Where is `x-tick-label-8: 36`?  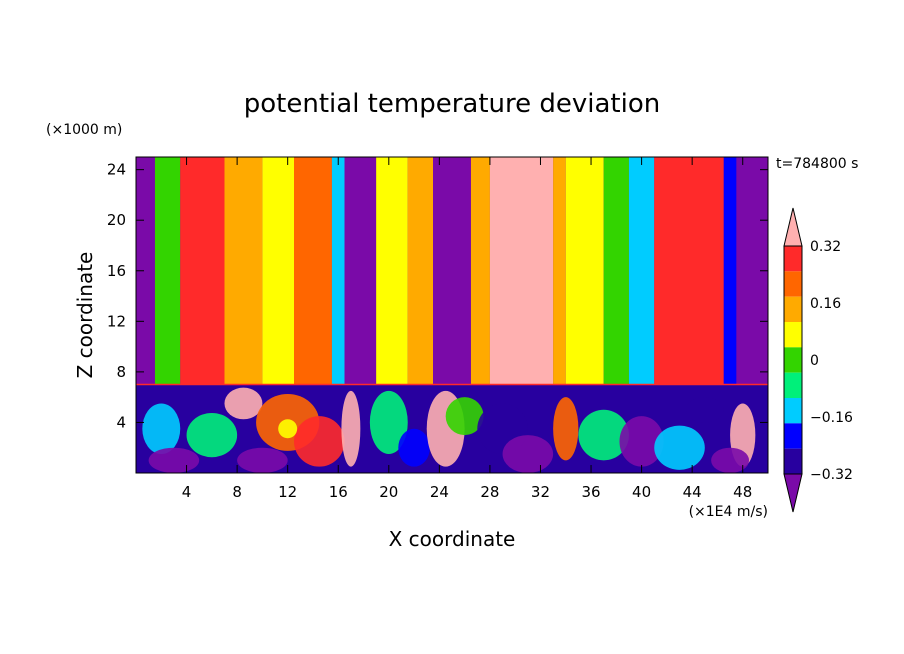
x-tick-label-8: 36 is located at coordinates (590, 492).